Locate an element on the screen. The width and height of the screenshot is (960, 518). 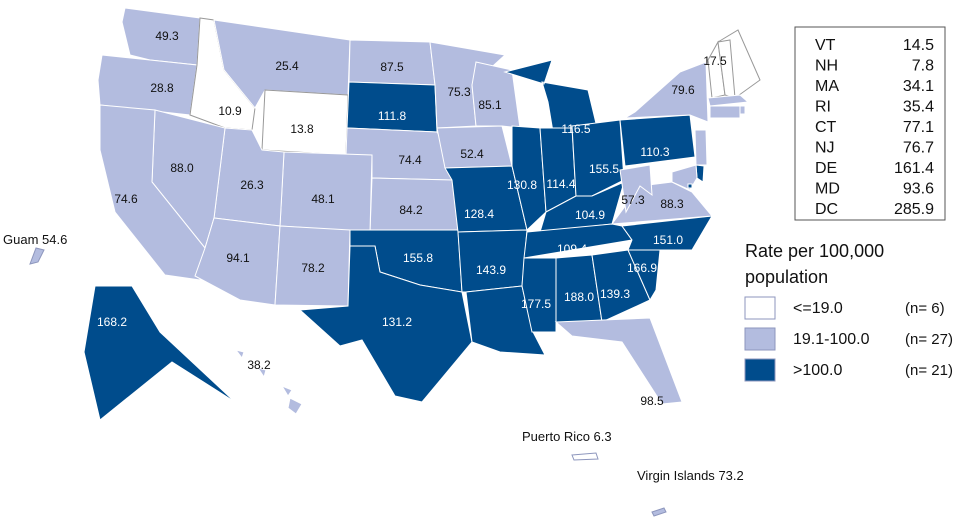
territory-value: 73.2 is located at coordinates (730, 475).